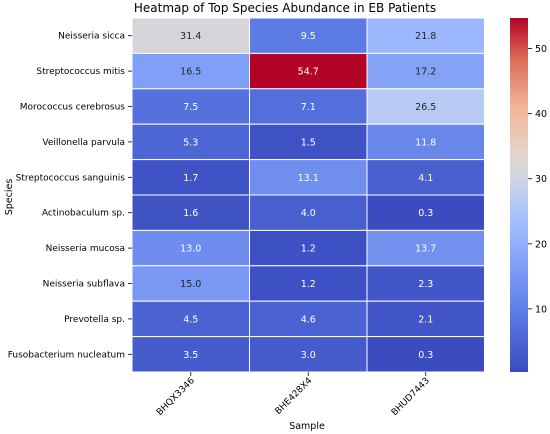 The image size is (550, 434). What do you see at coordinates (83, 143) in the screenshot?
I see `y-tick-label: Veillonella parvula` at bounding box center [83, 143].